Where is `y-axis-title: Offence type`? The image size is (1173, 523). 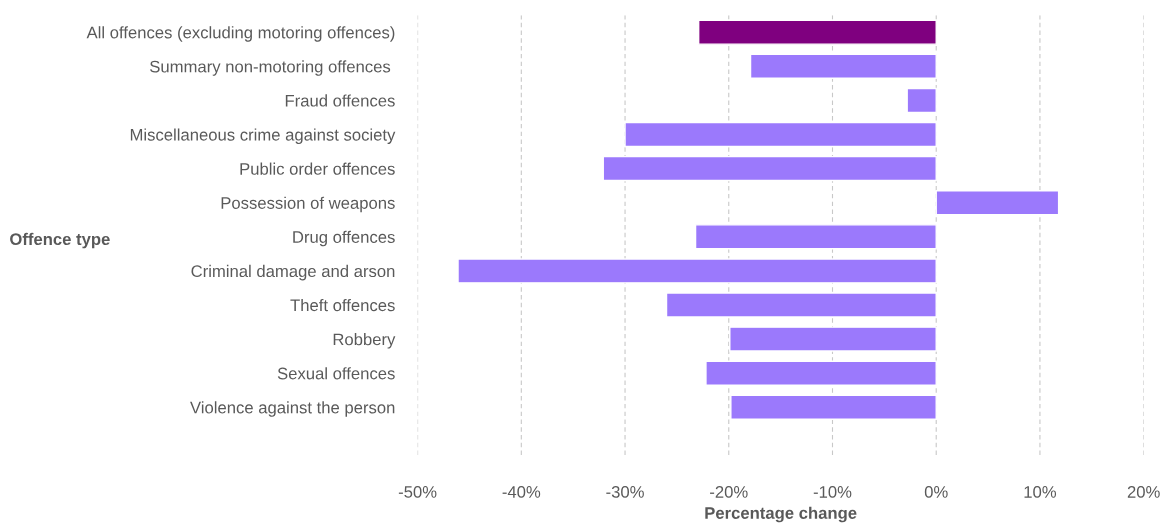
y-axis-title: Offence type is located at coordinates (60, 240).